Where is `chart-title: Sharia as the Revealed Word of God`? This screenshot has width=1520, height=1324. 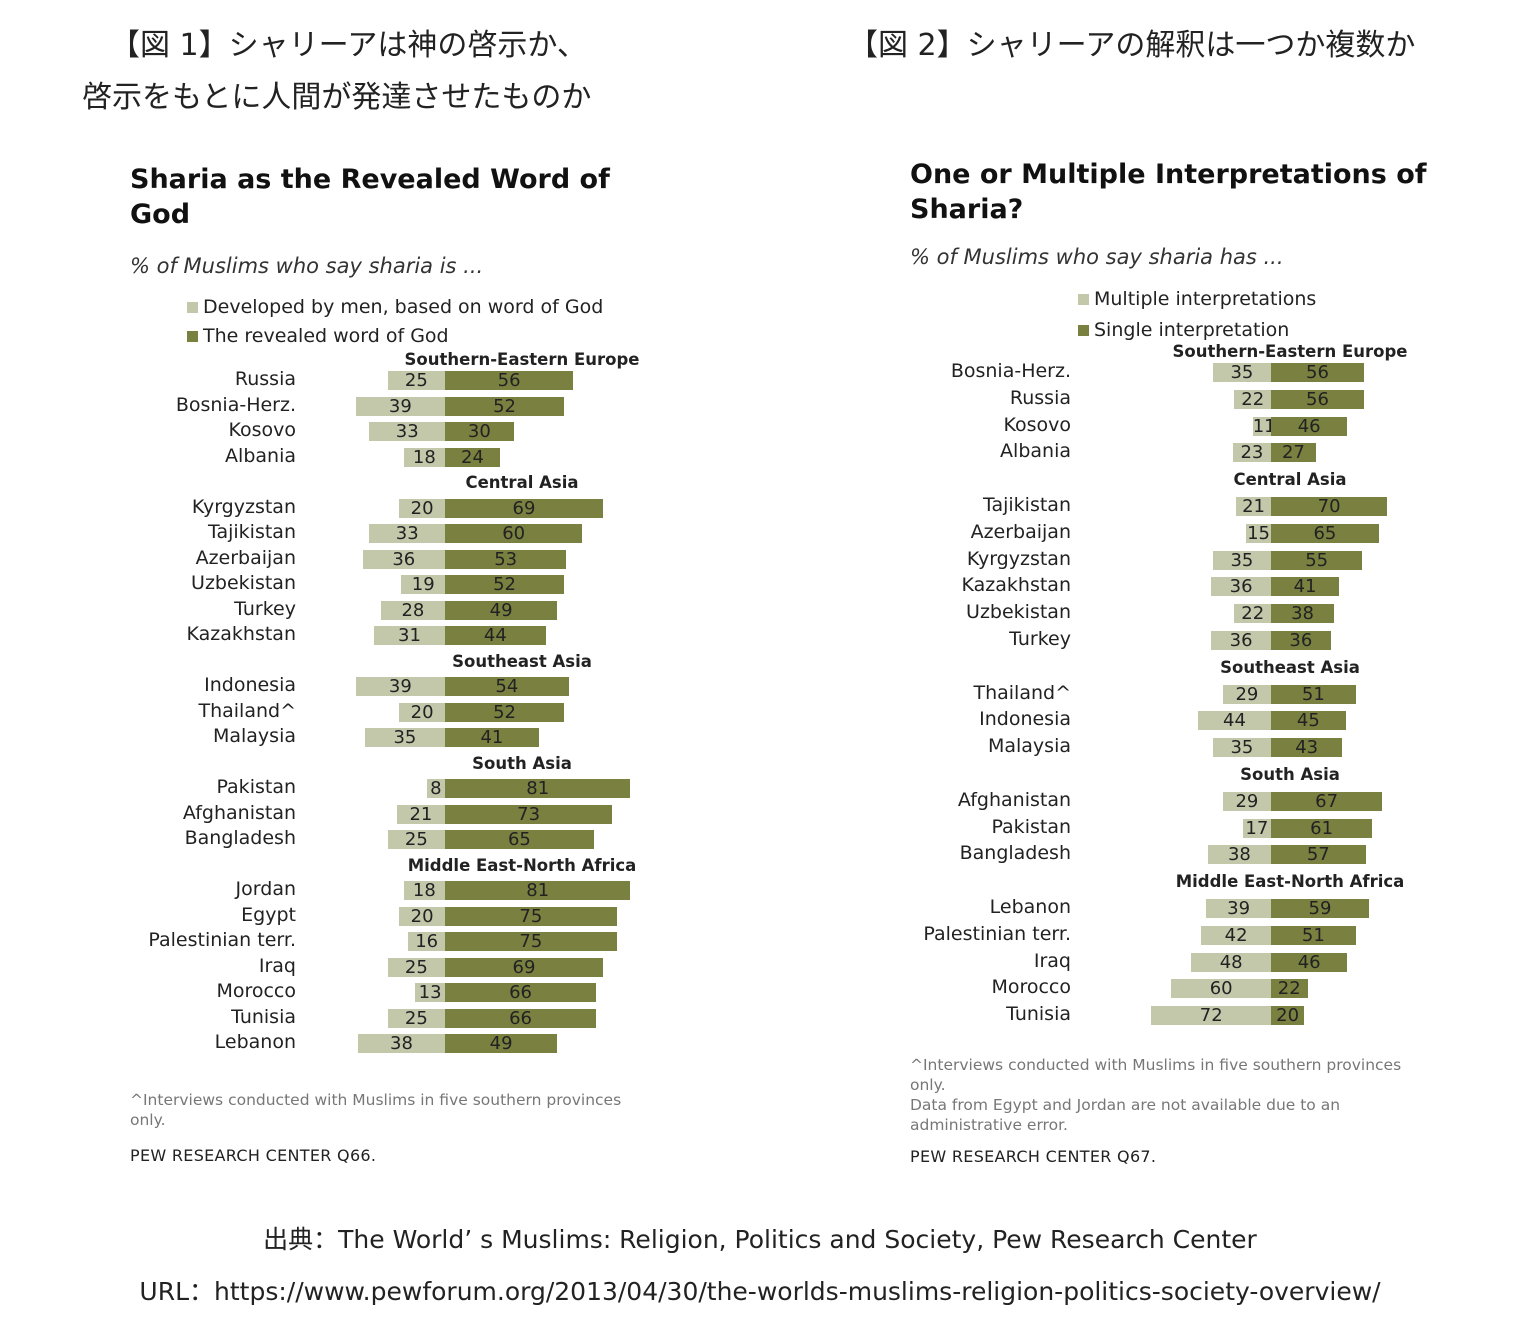
chart-title: Sharia as the Revealed Word of God is located at coordinates (370, 197).